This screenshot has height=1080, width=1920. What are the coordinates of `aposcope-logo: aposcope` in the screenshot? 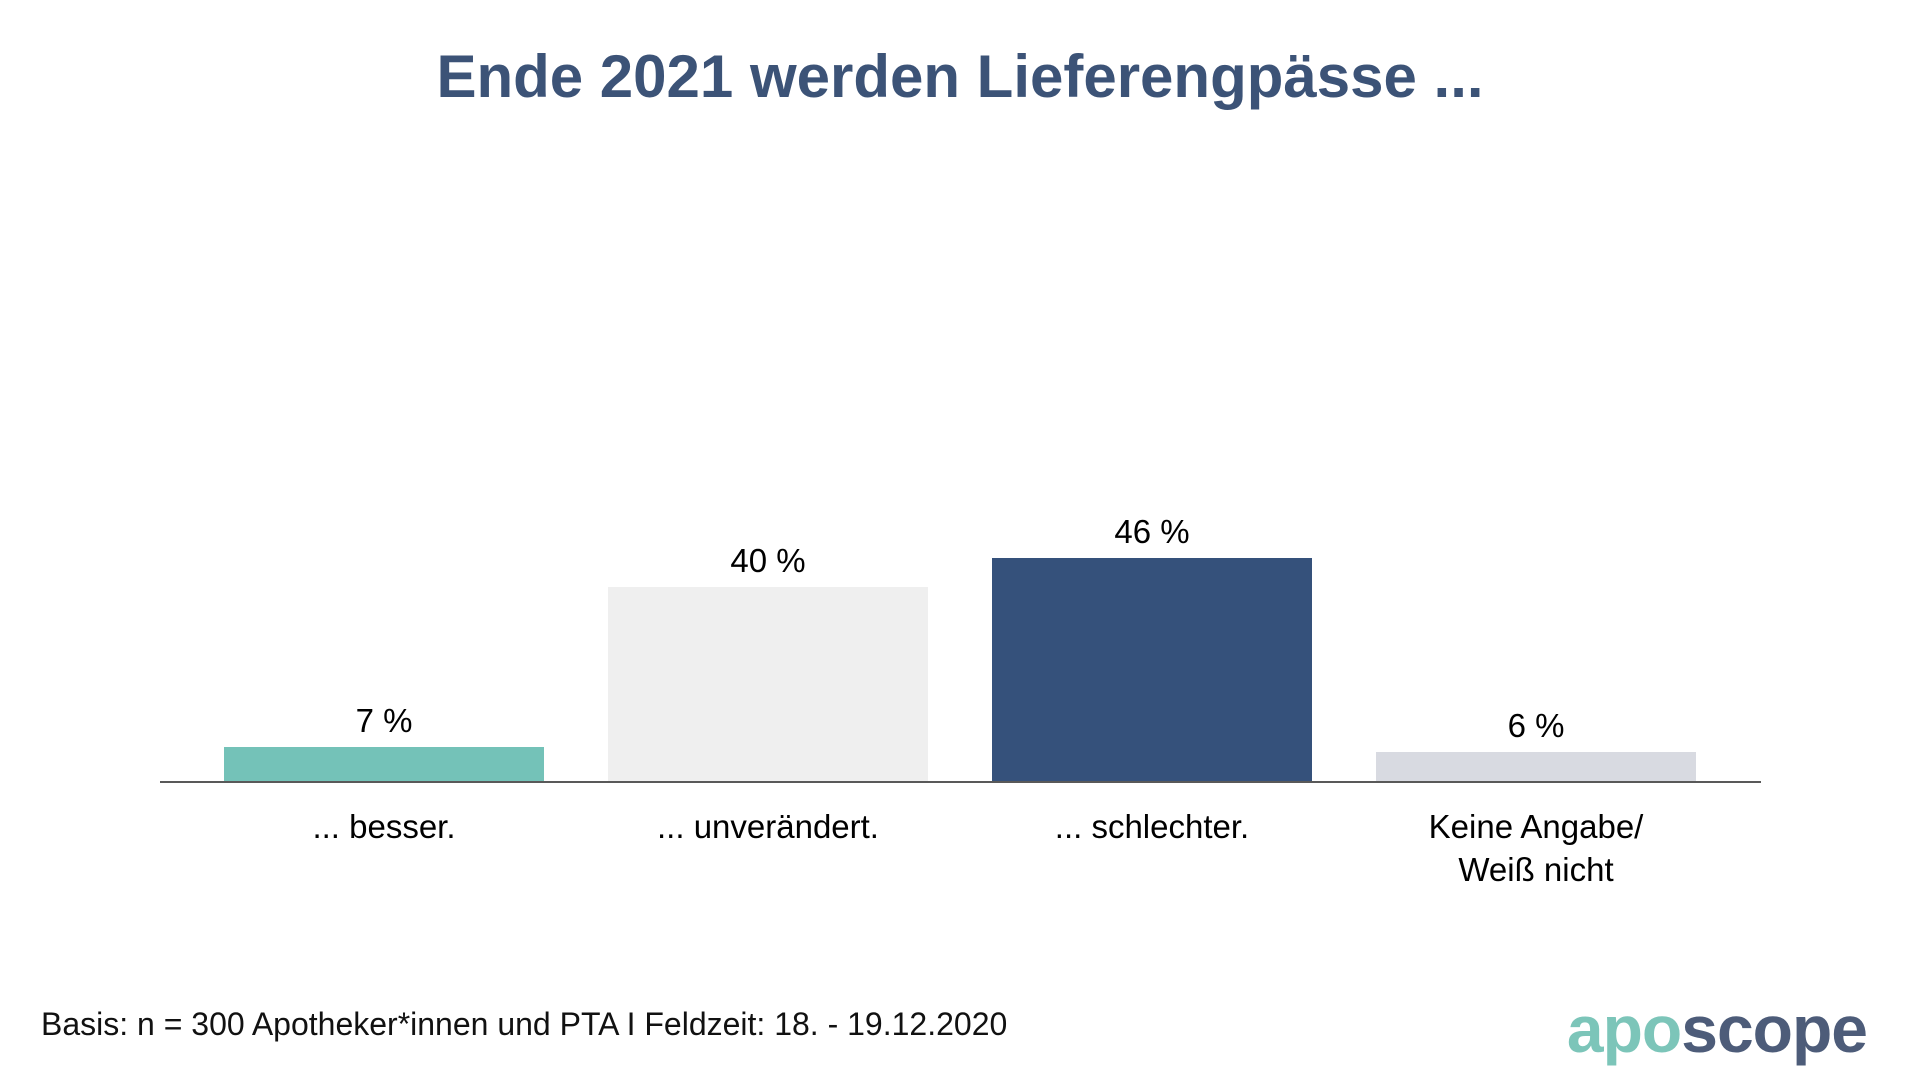 It's located at (1717, 1029).